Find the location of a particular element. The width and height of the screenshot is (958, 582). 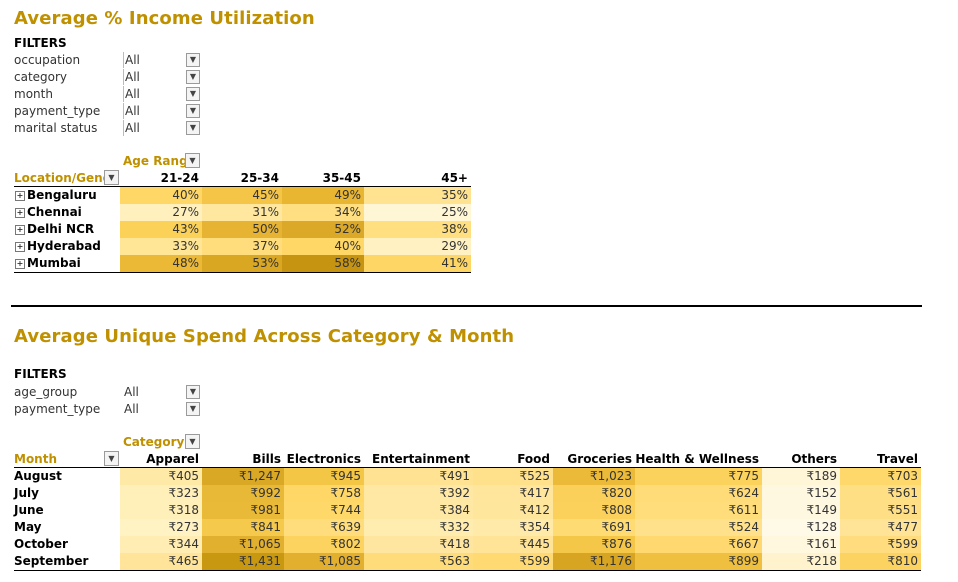

table-row-label: + Chennai is located at coordinates (48, 212).